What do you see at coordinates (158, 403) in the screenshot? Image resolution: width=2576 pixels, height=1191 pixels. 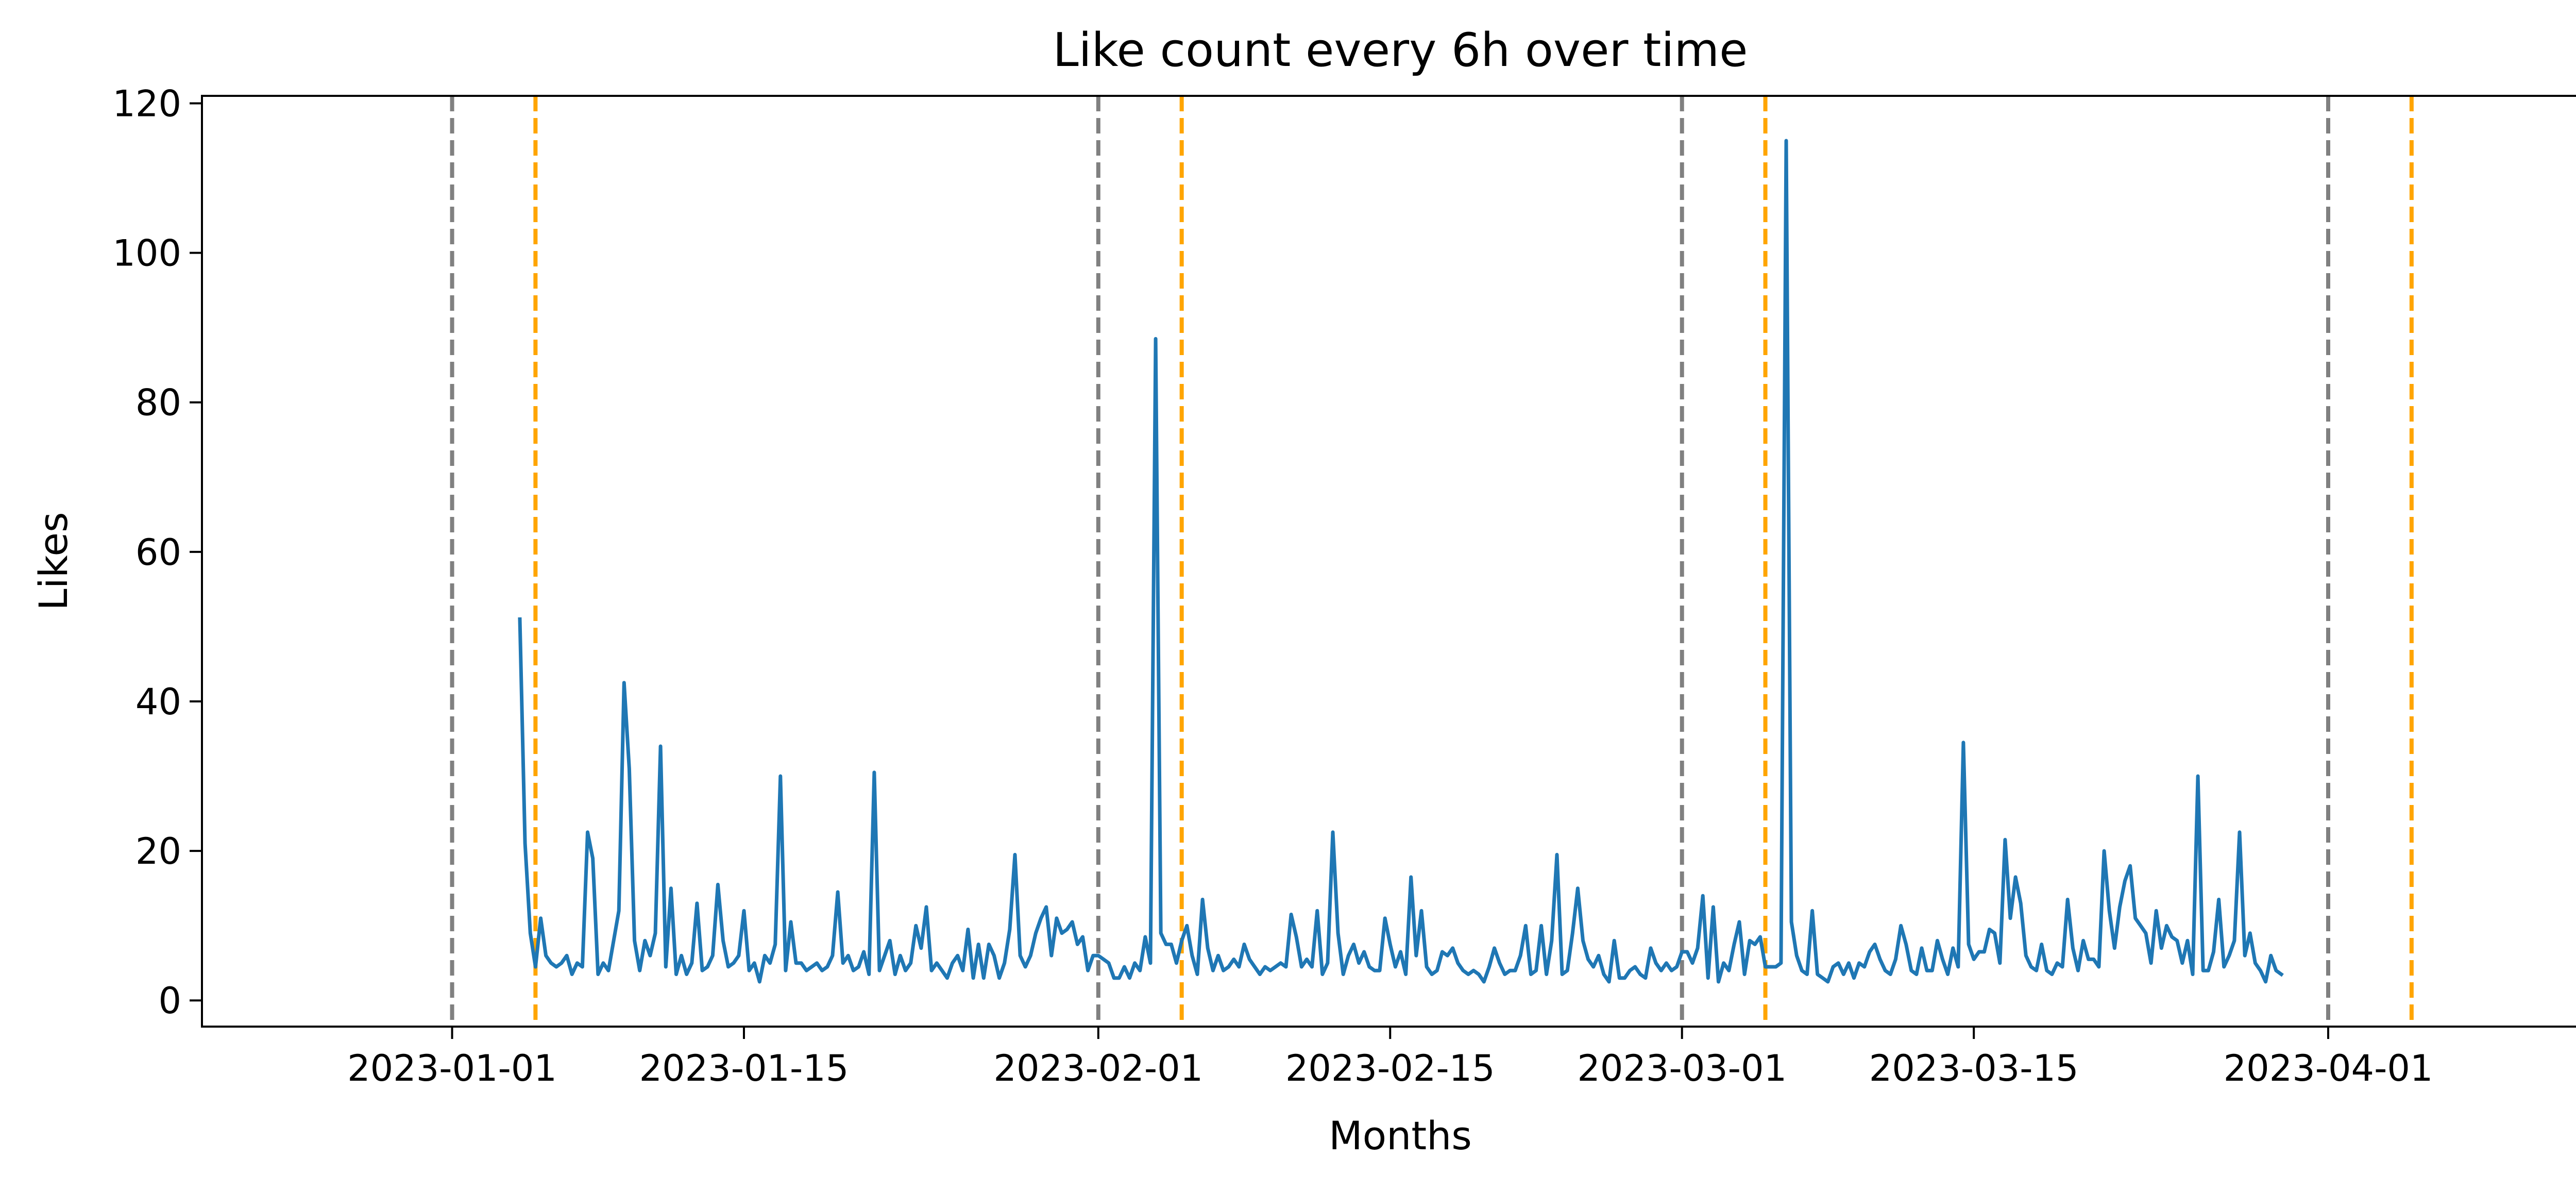 I see `y-tick-label: 80` at bounding box center [158, 403].